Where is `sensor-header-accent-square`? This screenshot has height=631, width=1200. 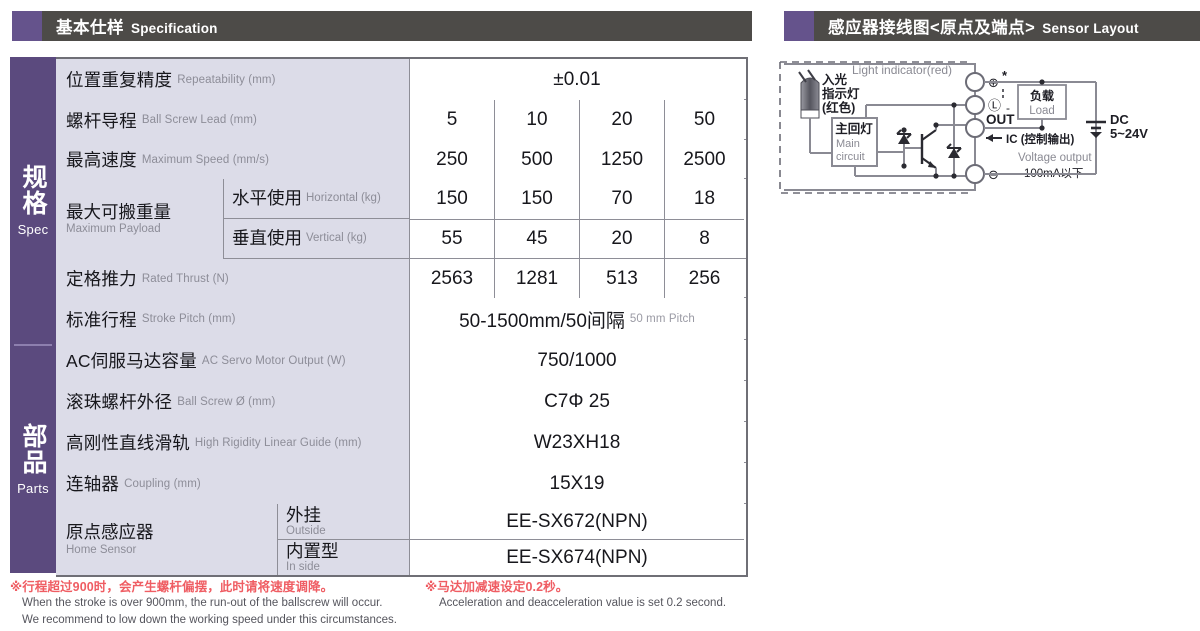
sensor-header-accent-square is located at coordinates (799, 26).